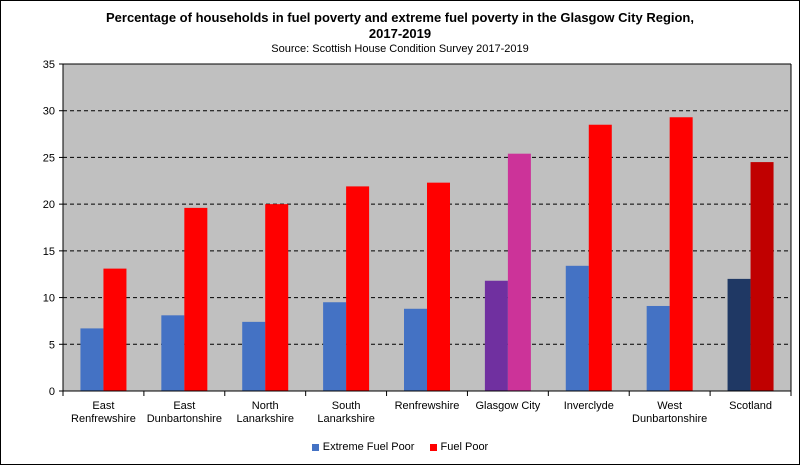  Describe the element at coordinates (507, 406) in the screenshot. I see `x-category-label: Glasgow City` at that location.